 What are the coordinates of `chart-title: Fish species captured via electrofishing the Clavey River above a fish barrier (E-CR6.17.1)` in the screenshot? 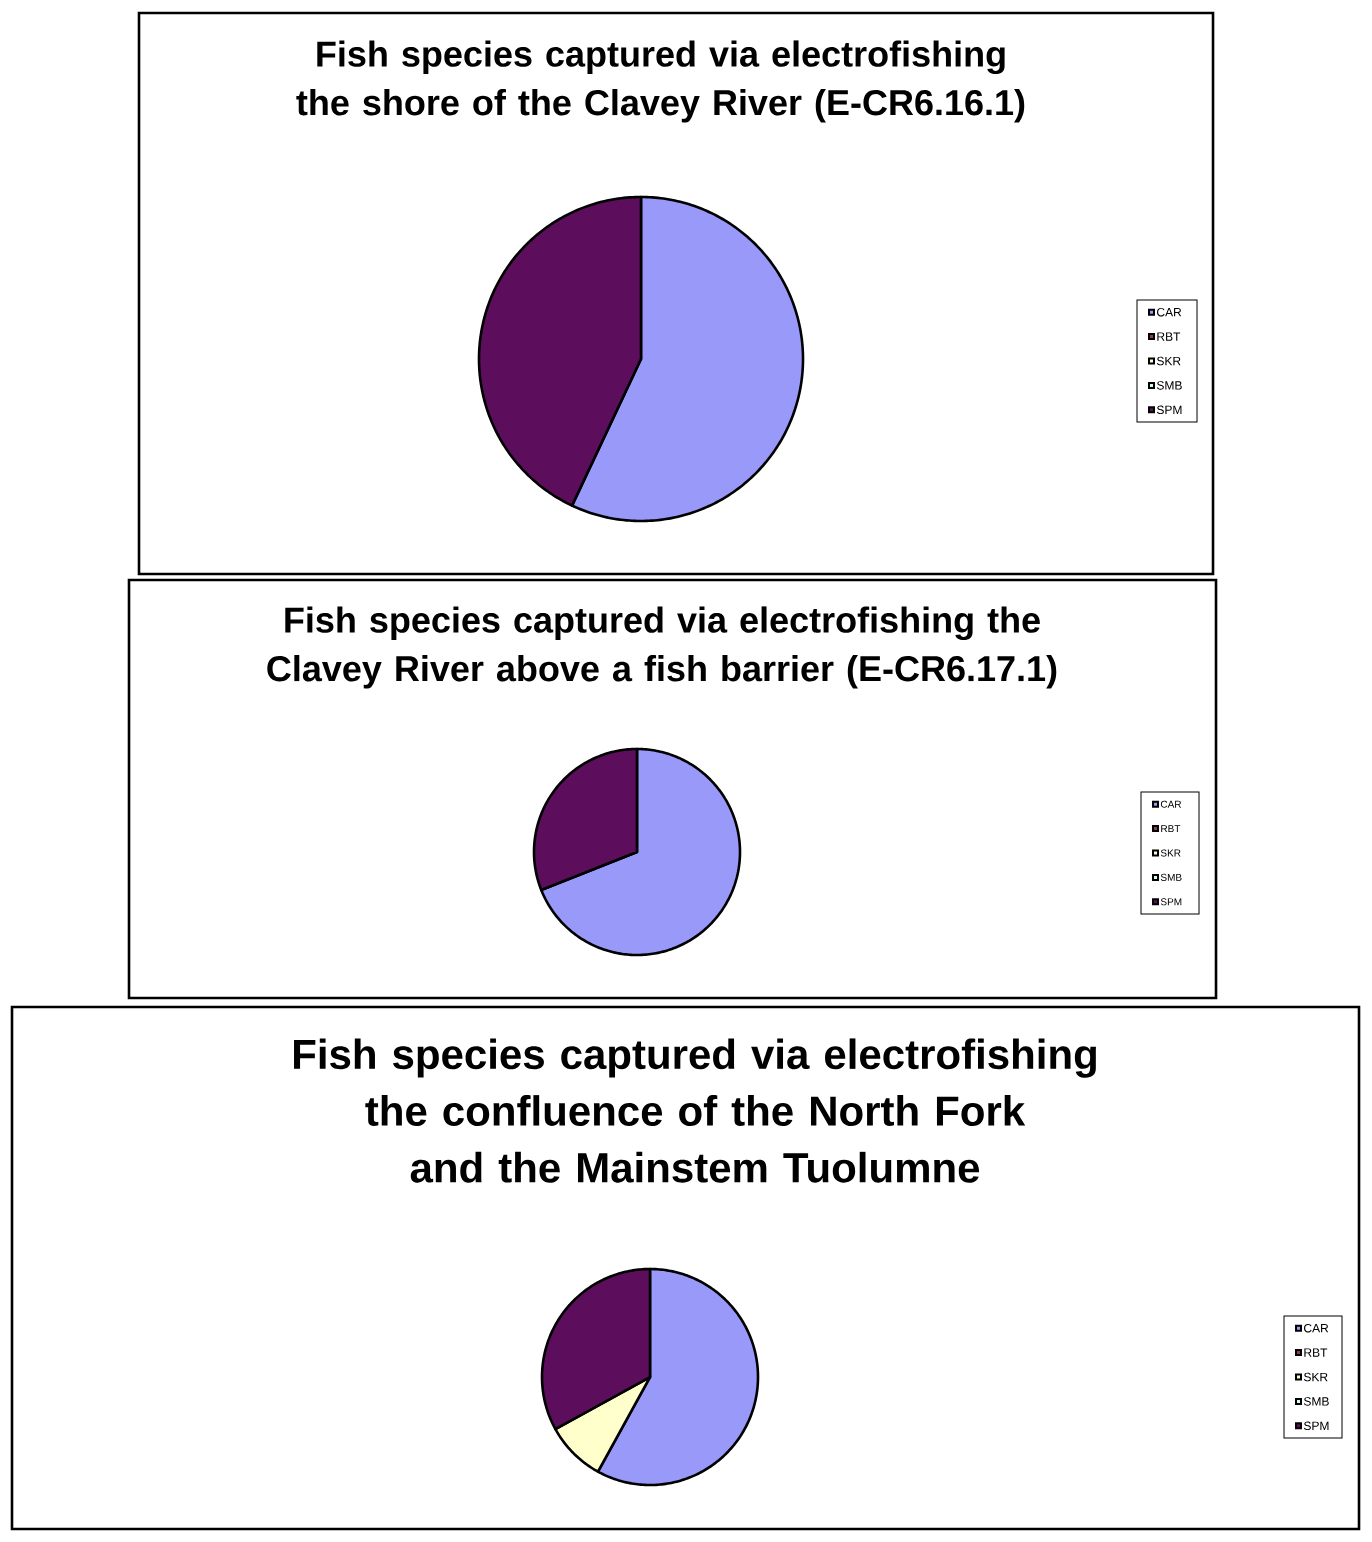 It's located at (662, 647).